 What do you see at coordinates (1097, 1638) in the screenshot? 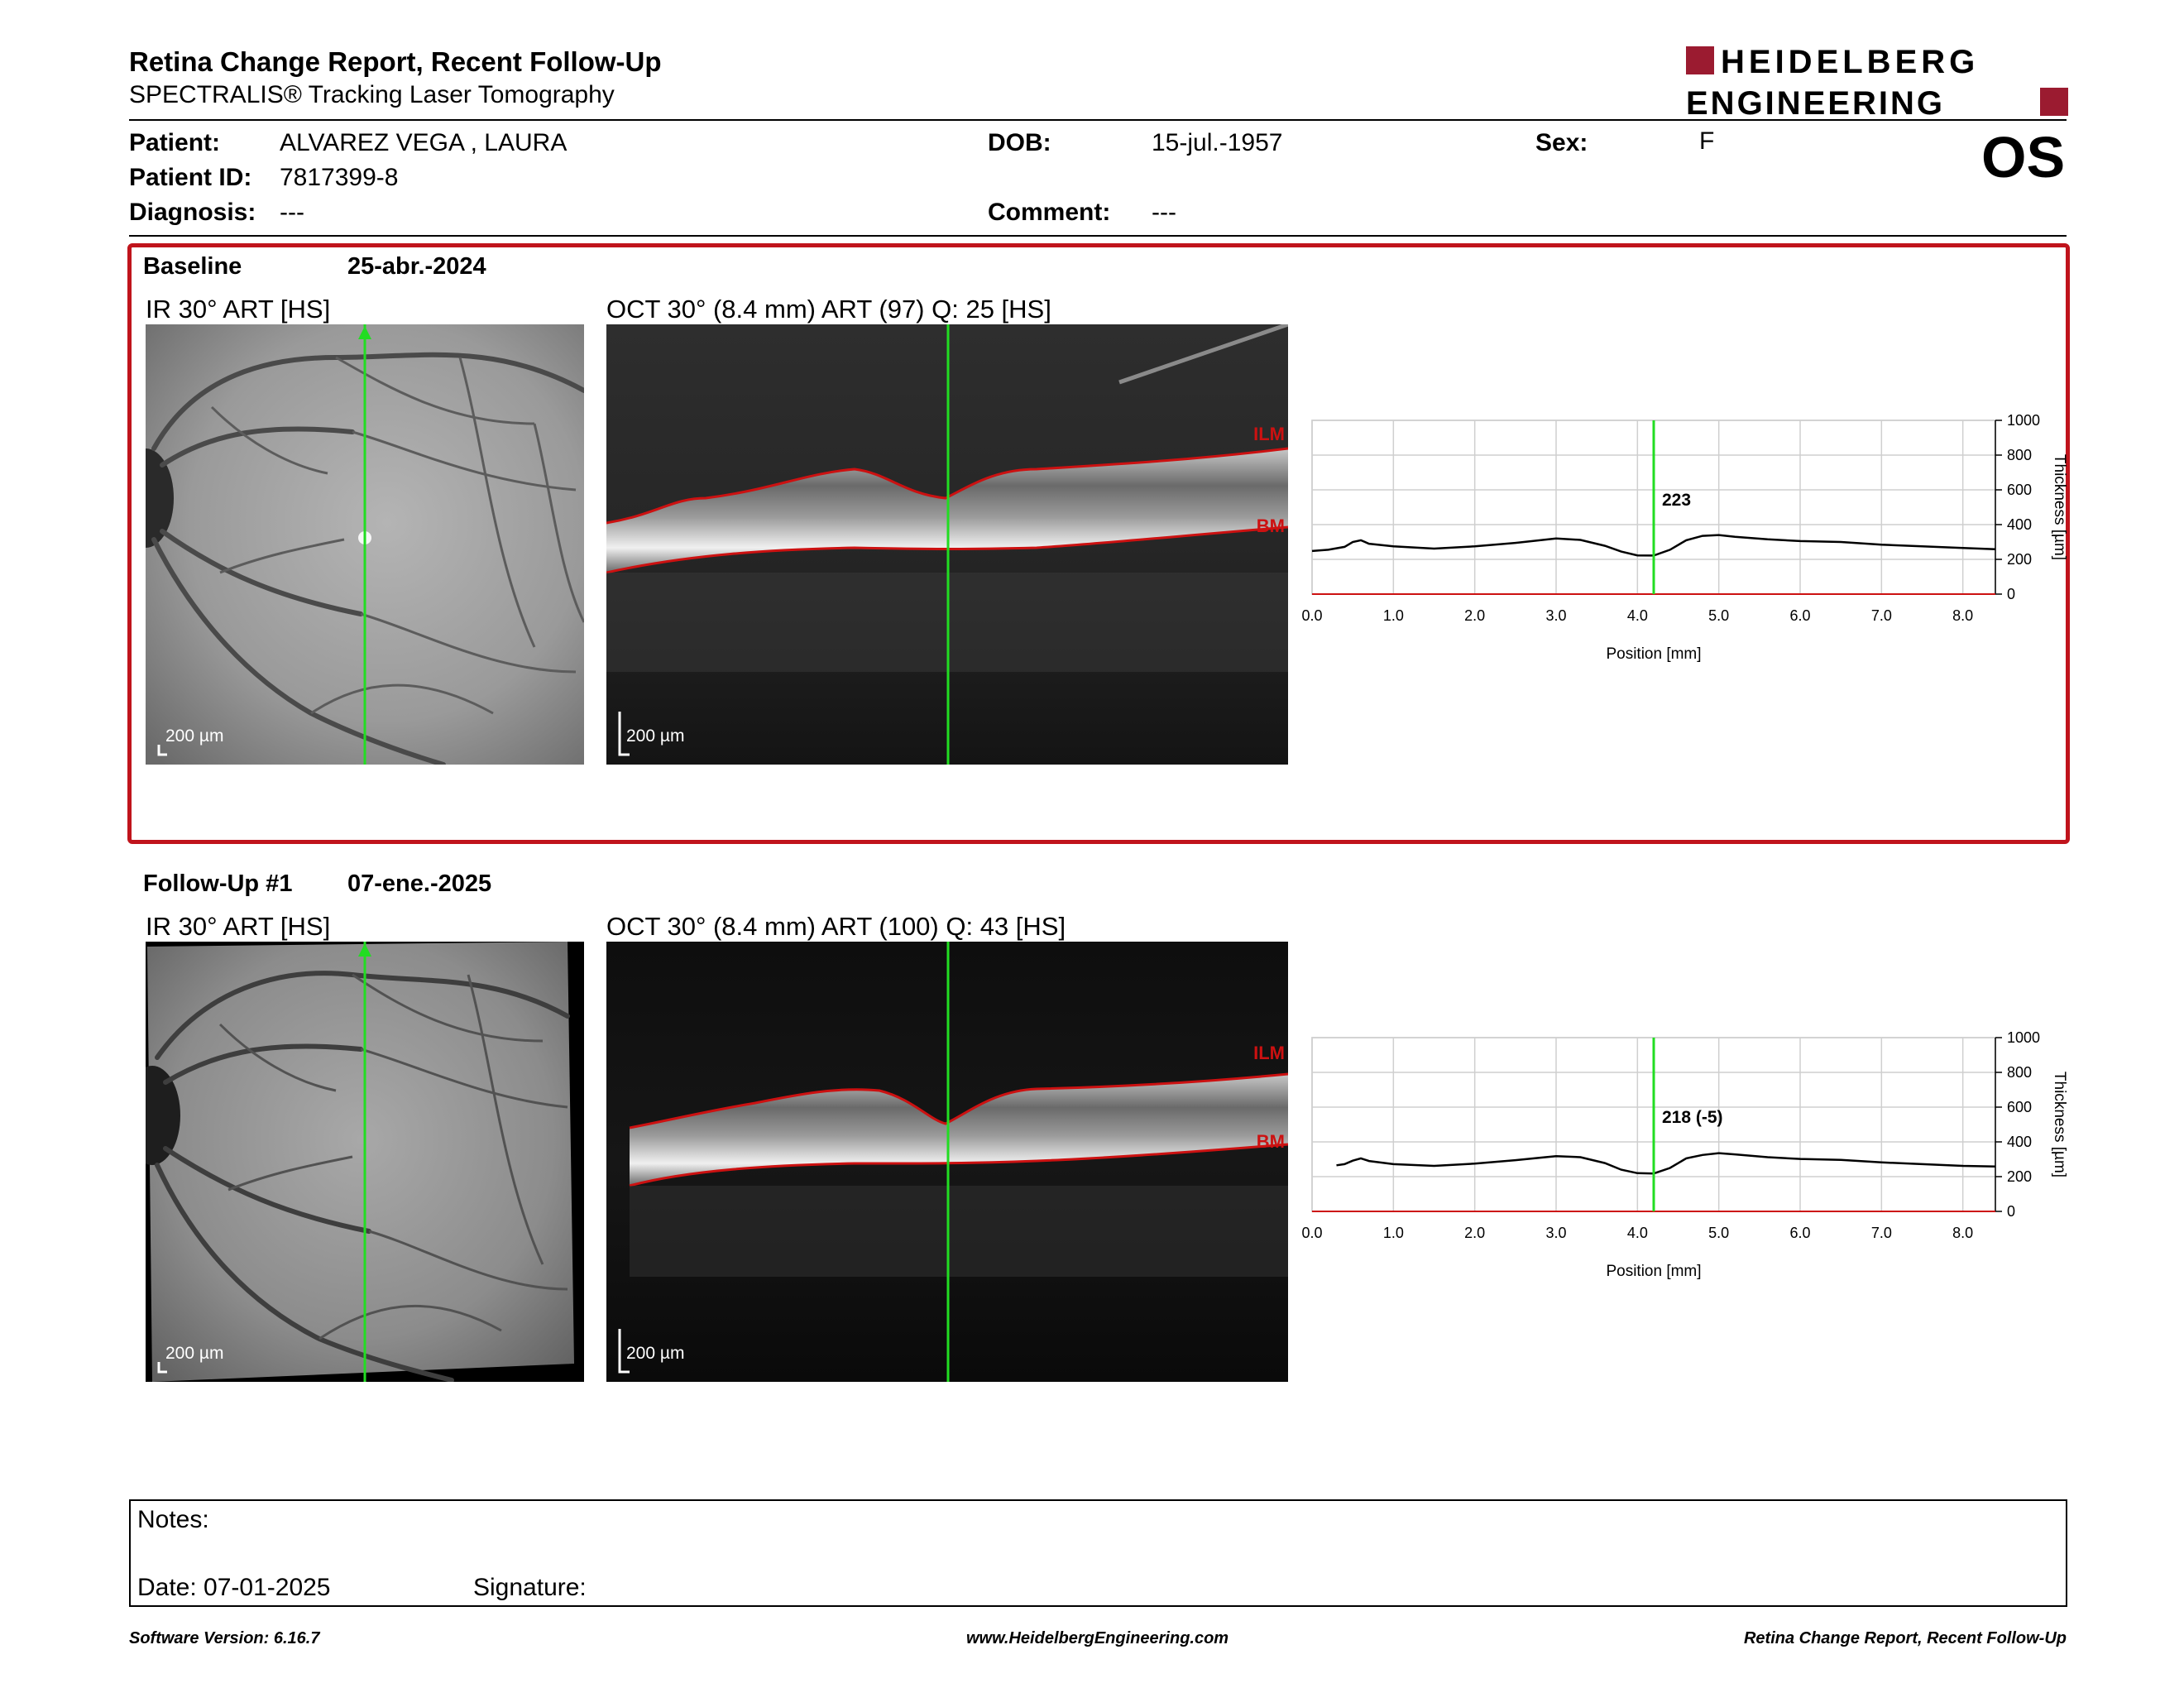
I see `footer-website: www.HeidelbergEngineering.com` at bounding box center [1097, 1638].